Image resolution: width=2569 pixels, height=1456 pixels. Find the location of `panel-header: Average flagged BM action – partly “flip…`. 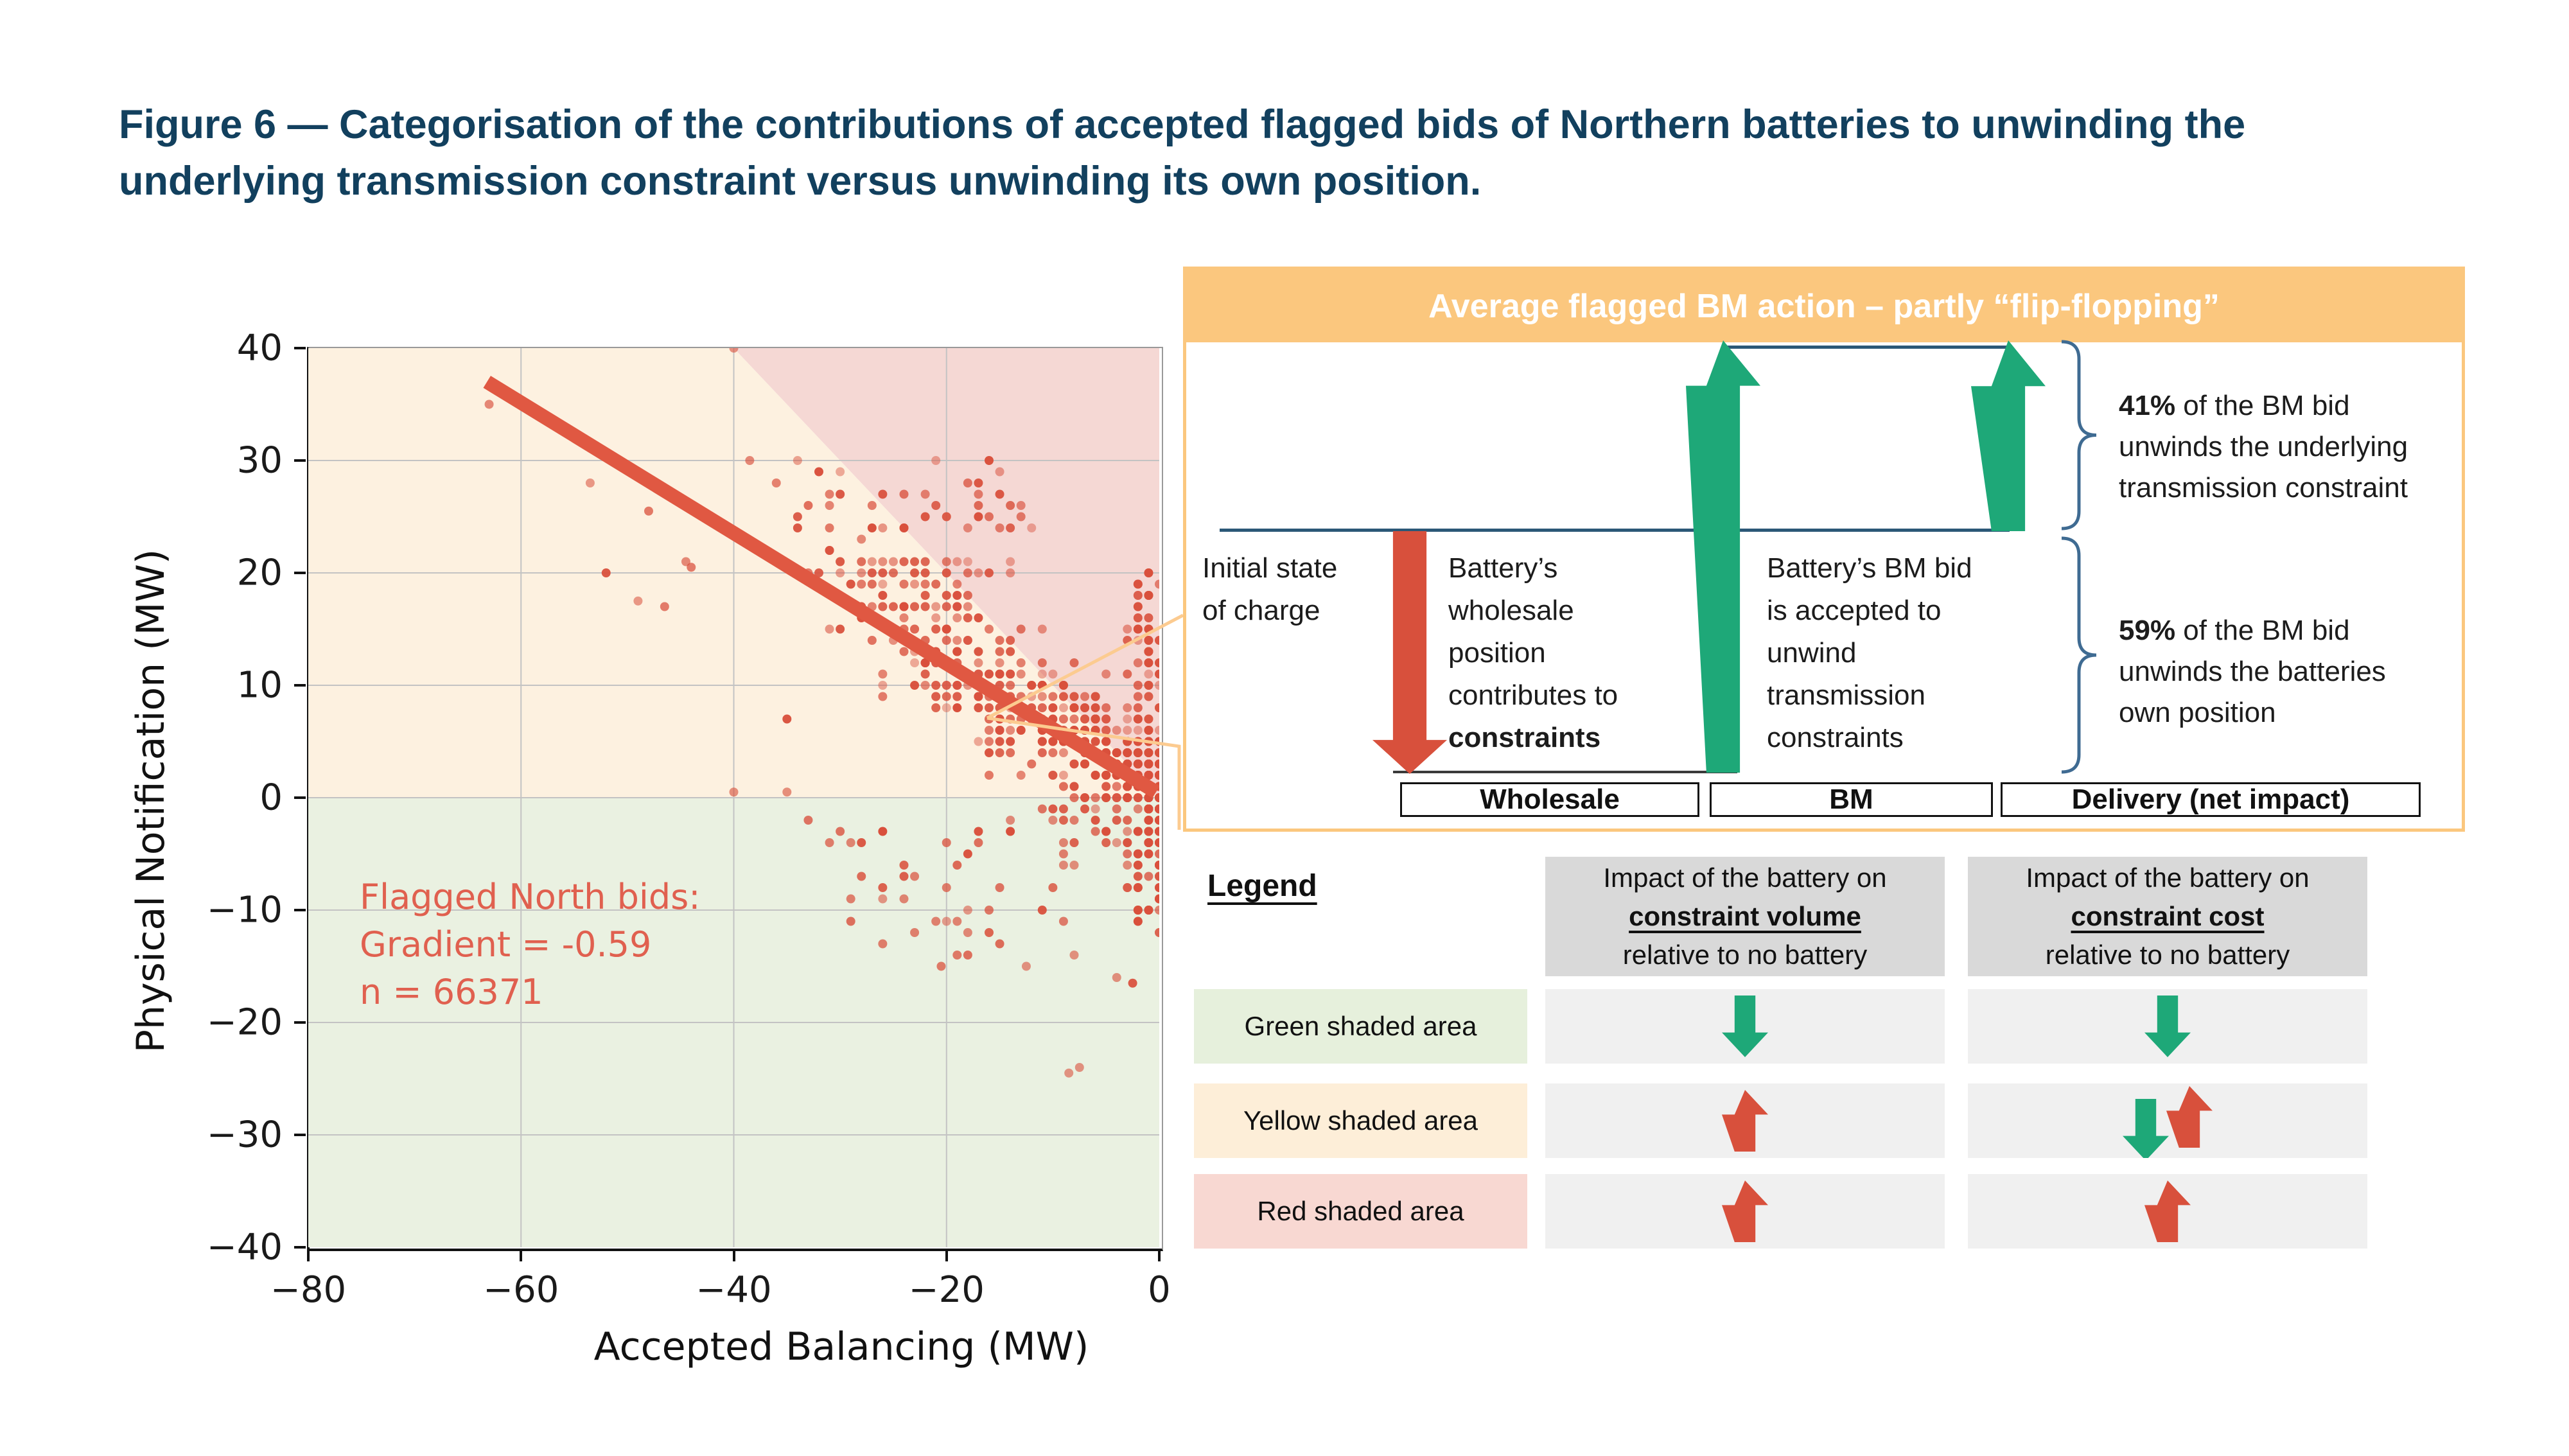

panel-header: Average flagged BM action – partly “flip… is located at coordinates (1824, 306).